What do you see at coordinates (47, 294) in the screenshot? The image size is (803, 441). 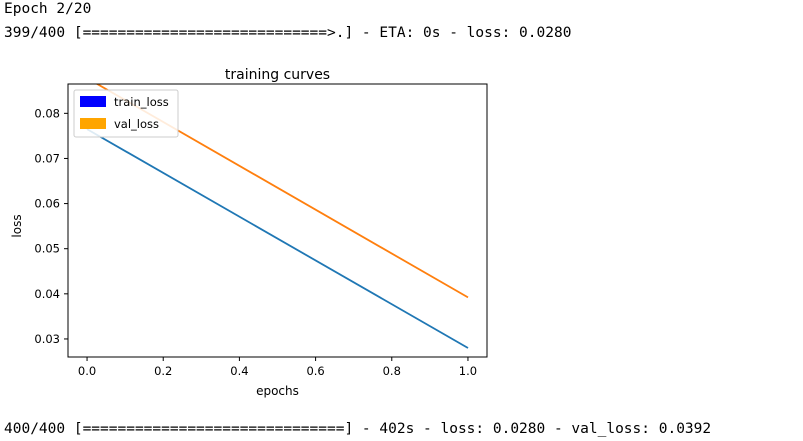 I see `y-tick-label: 0.04` at bounding box center [47, 294].